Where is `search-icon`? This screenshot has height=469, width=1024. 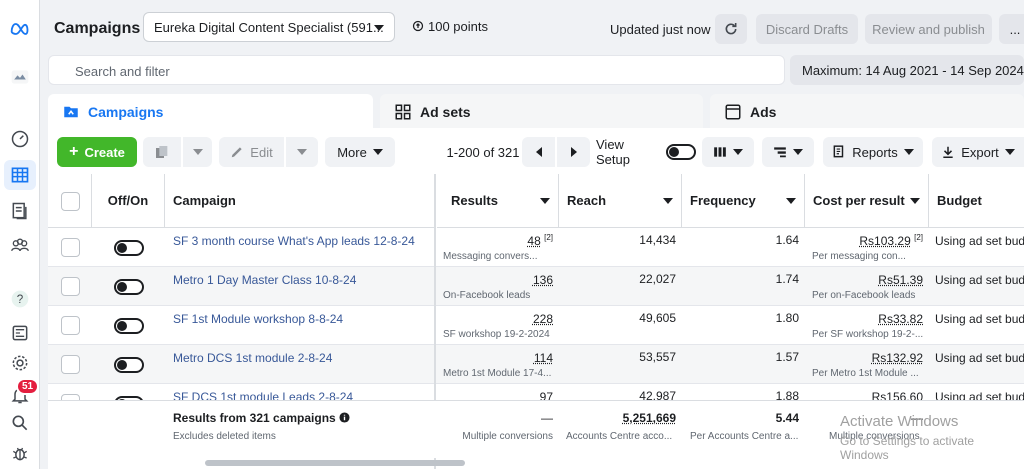
search-icon is located at coordinates (20, 423).